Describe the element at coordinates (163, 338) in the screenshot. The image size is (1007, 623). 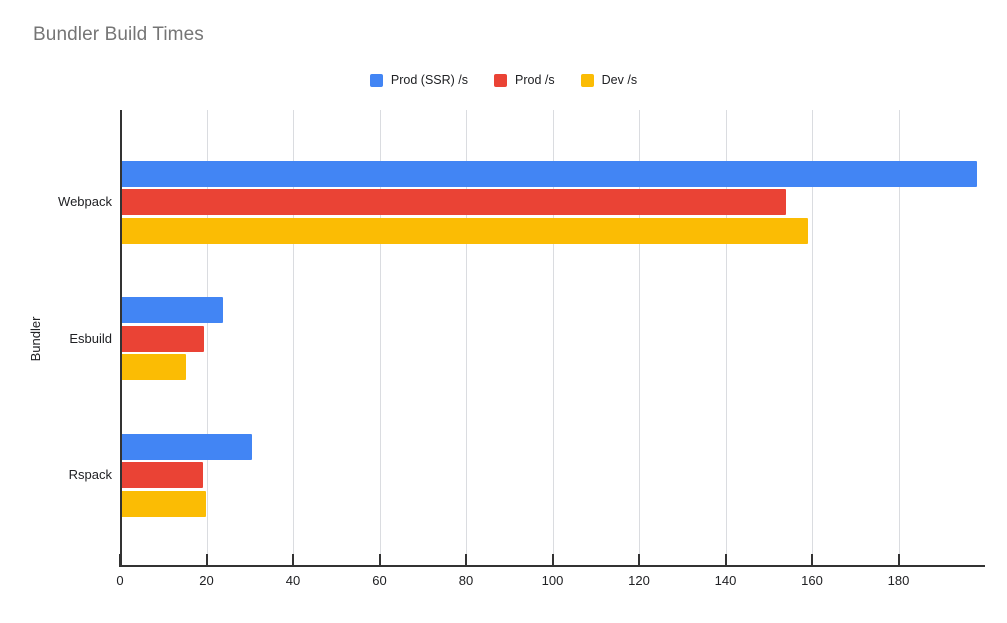
I see `bar-esbuild-prod-s` at that location.